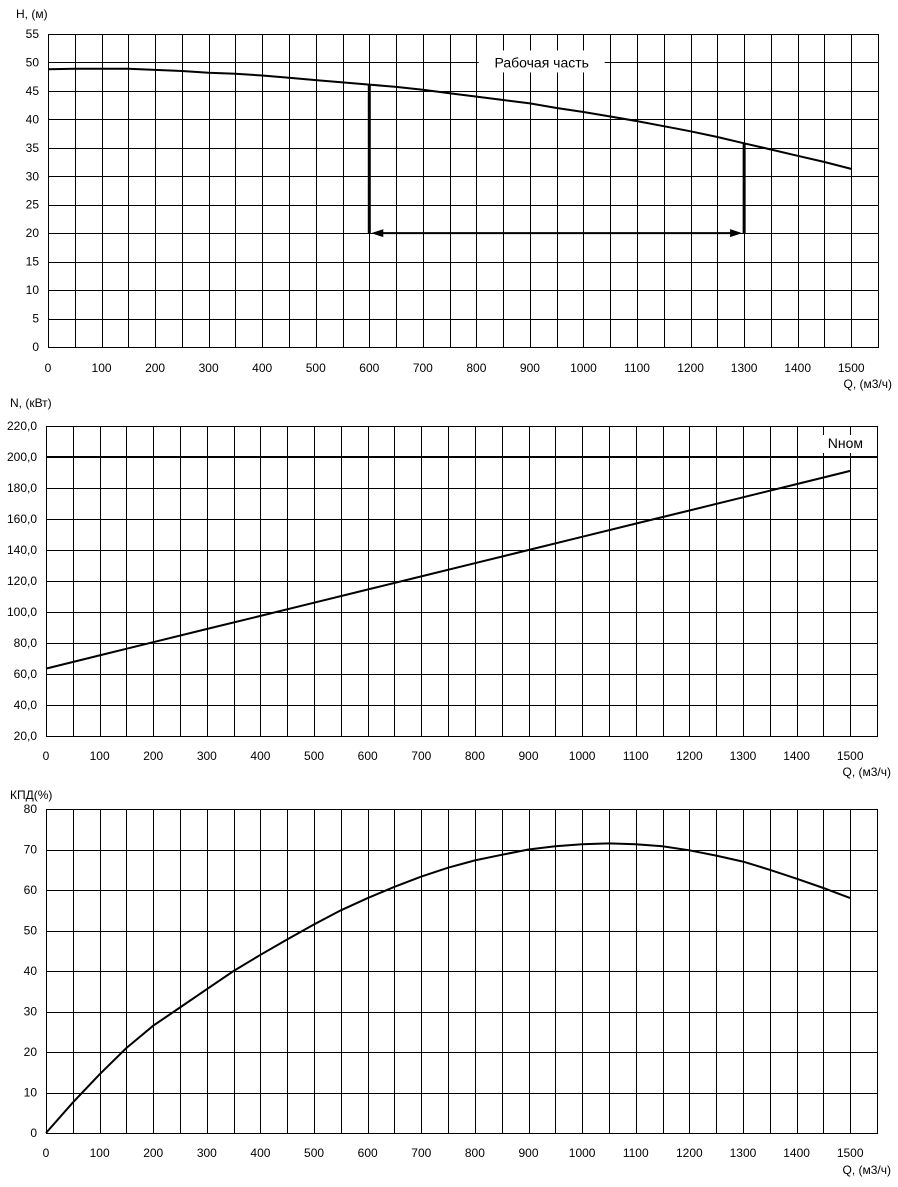  Describe the element at coordinates (33, 262) in the screenshot. I see `y-tick-label: 15` at that location.